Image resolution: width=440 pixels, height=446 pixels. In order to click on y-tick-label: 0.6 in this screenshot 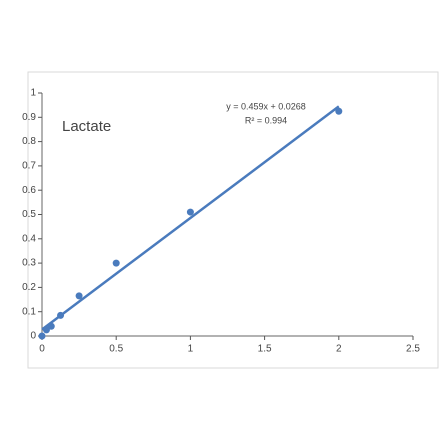, I will do `click(29, 190)`.